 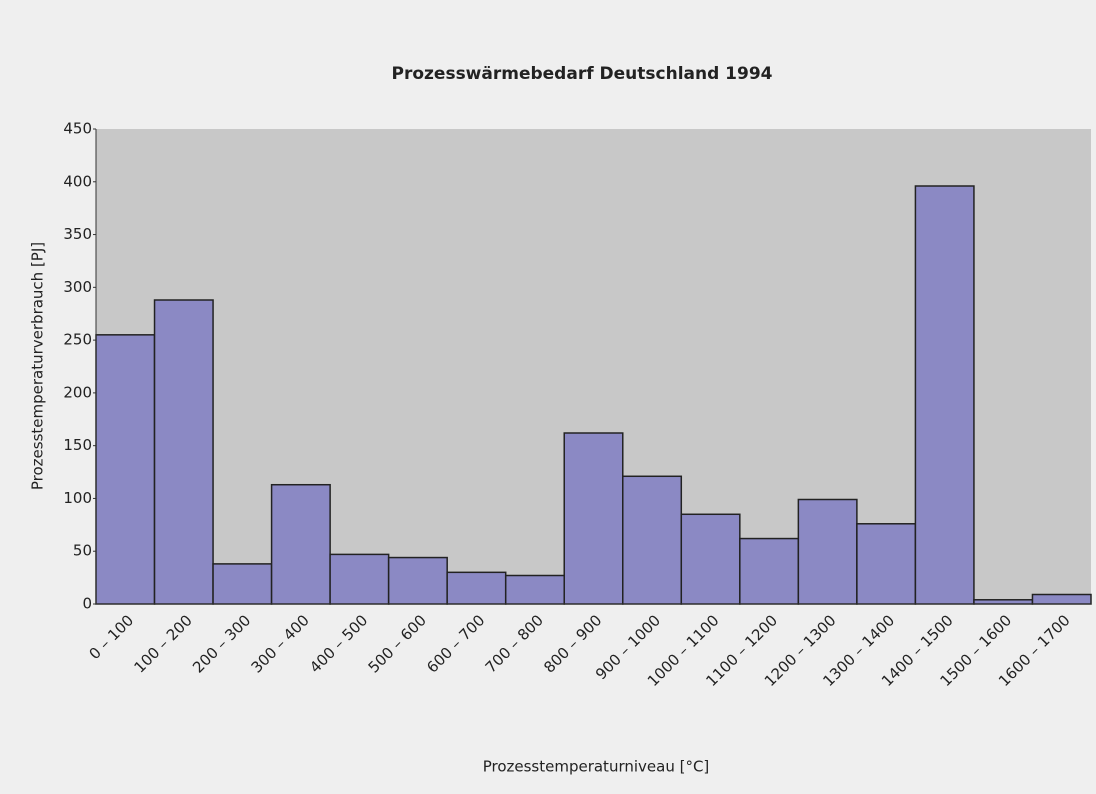 What do you see at coordinates (87, 604) in the screenshot?
I see `y-tick-label: 0` at bounding box center [87, 604].